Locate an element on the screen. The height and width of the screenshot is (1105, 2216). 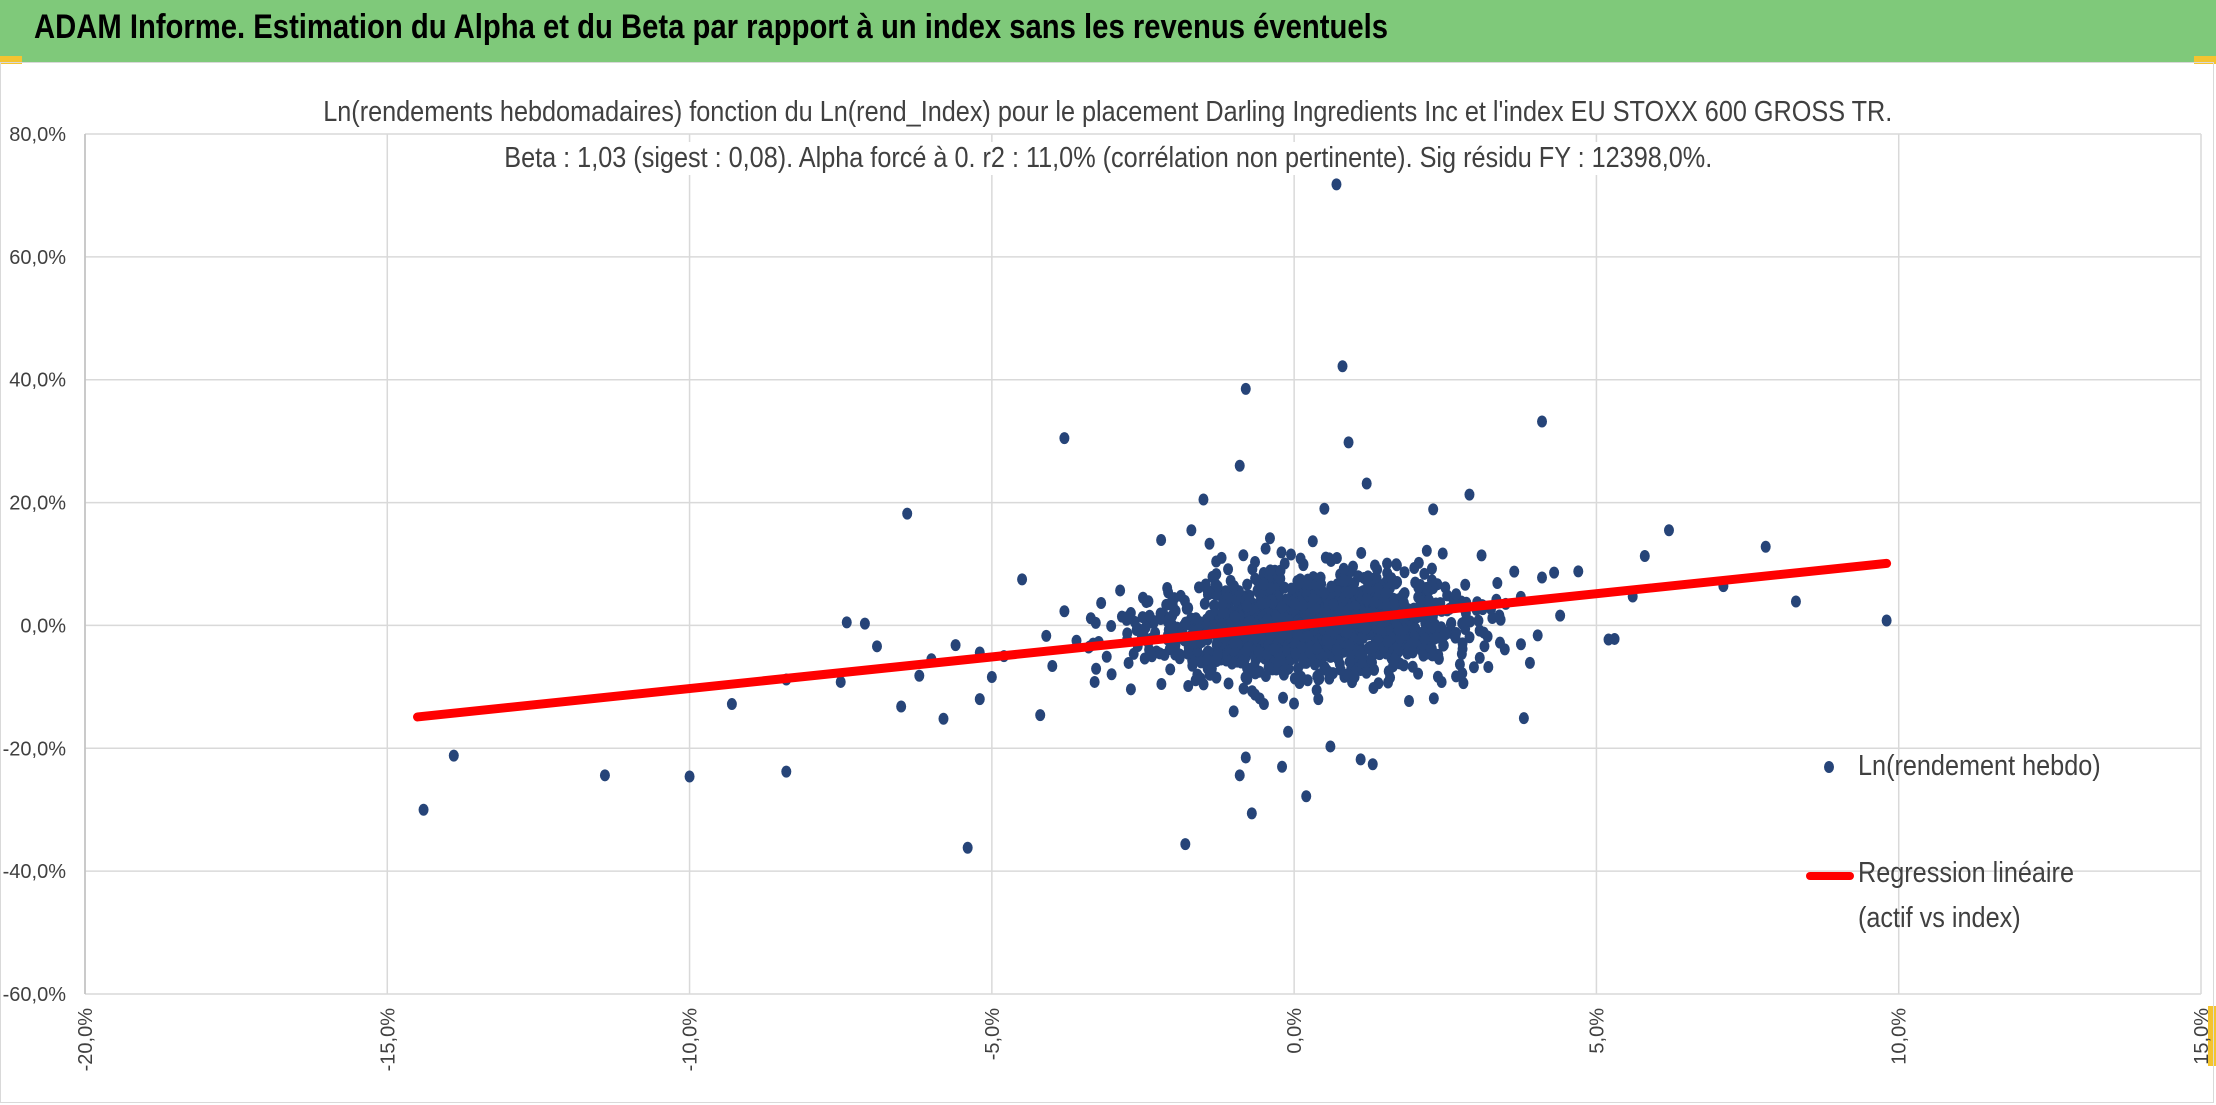
y-tick-label: -60,0% is located at coordinates (35, 995).